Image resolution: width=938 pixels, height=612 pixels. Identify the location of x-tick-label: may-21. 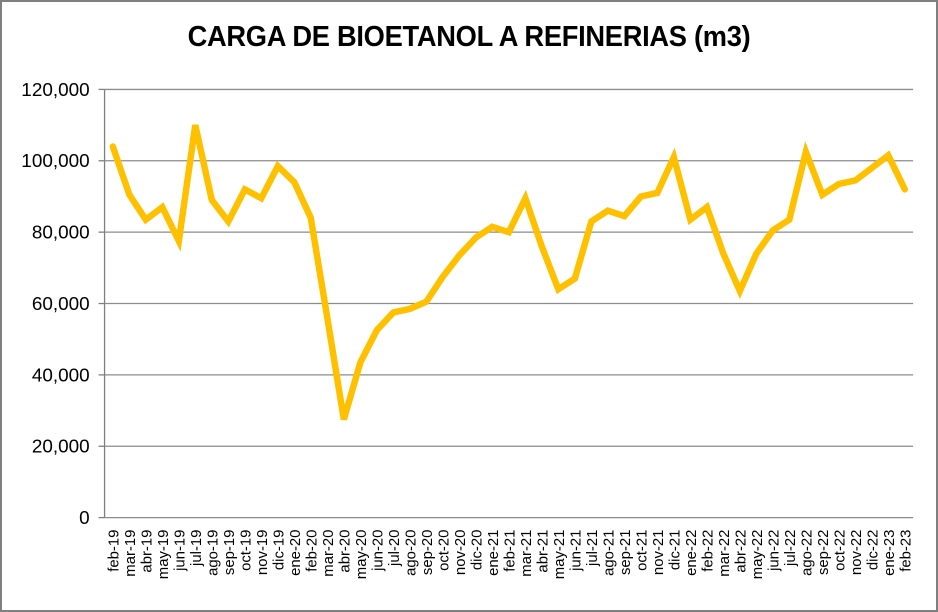
(560, 555).